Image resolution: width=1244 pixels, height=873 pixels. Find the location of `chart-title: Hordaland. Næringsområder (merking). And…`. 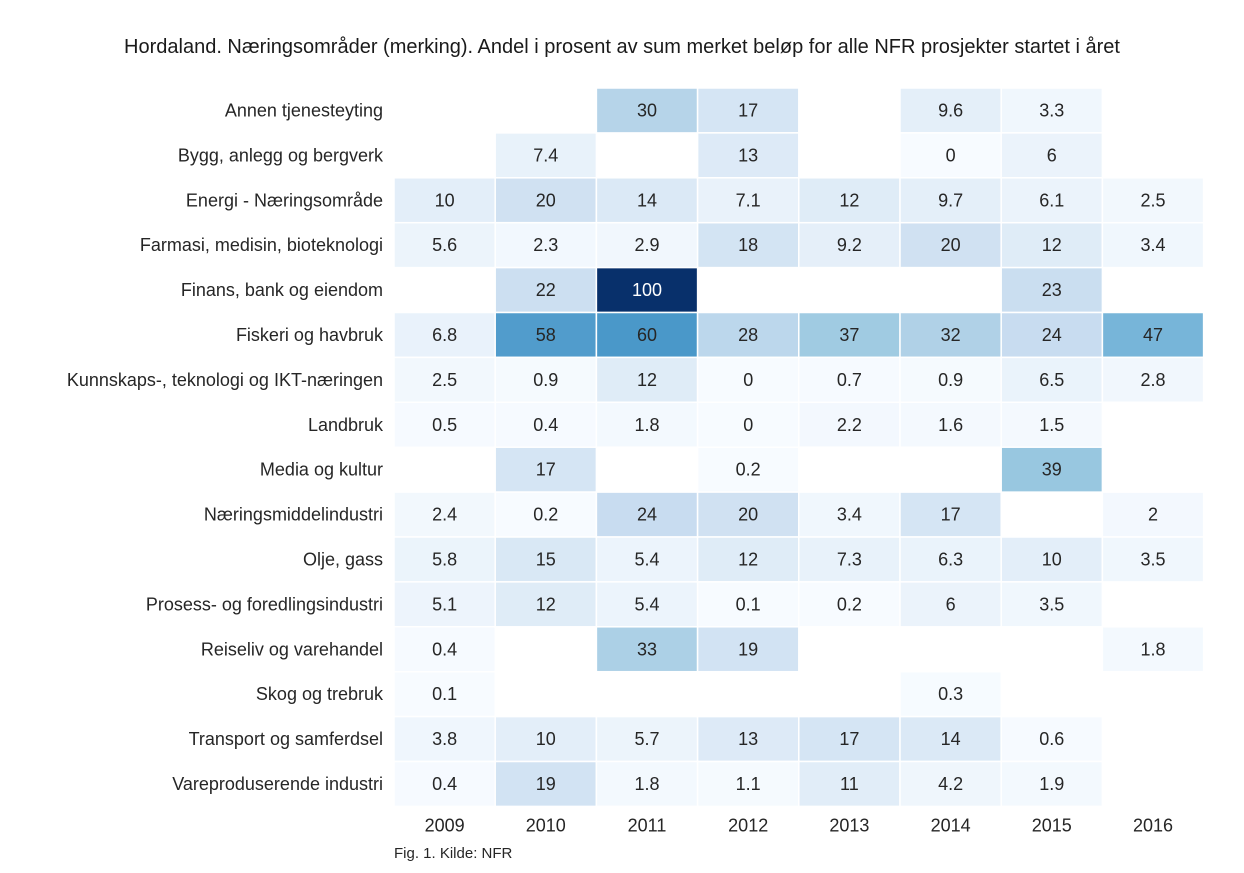

chart-title: Hordaland. Næringsområder (merking). And… is located at coordinates (622, 47).